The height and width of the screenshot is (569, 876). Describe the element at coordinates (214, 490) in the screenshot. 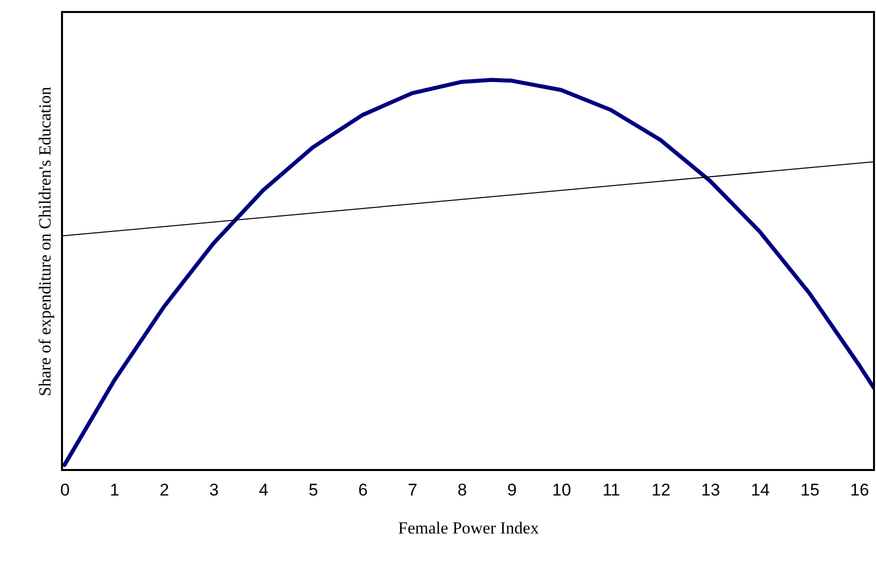

I see `x-tick-label: 3` at that location.